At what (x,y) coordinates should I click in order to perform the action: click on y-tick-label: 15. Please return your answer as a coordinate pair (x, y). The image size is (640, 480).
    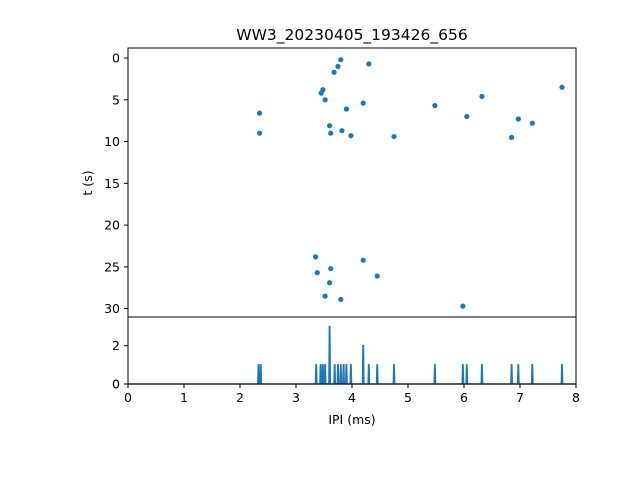
    Looking at the image, I should click on (112, 183).